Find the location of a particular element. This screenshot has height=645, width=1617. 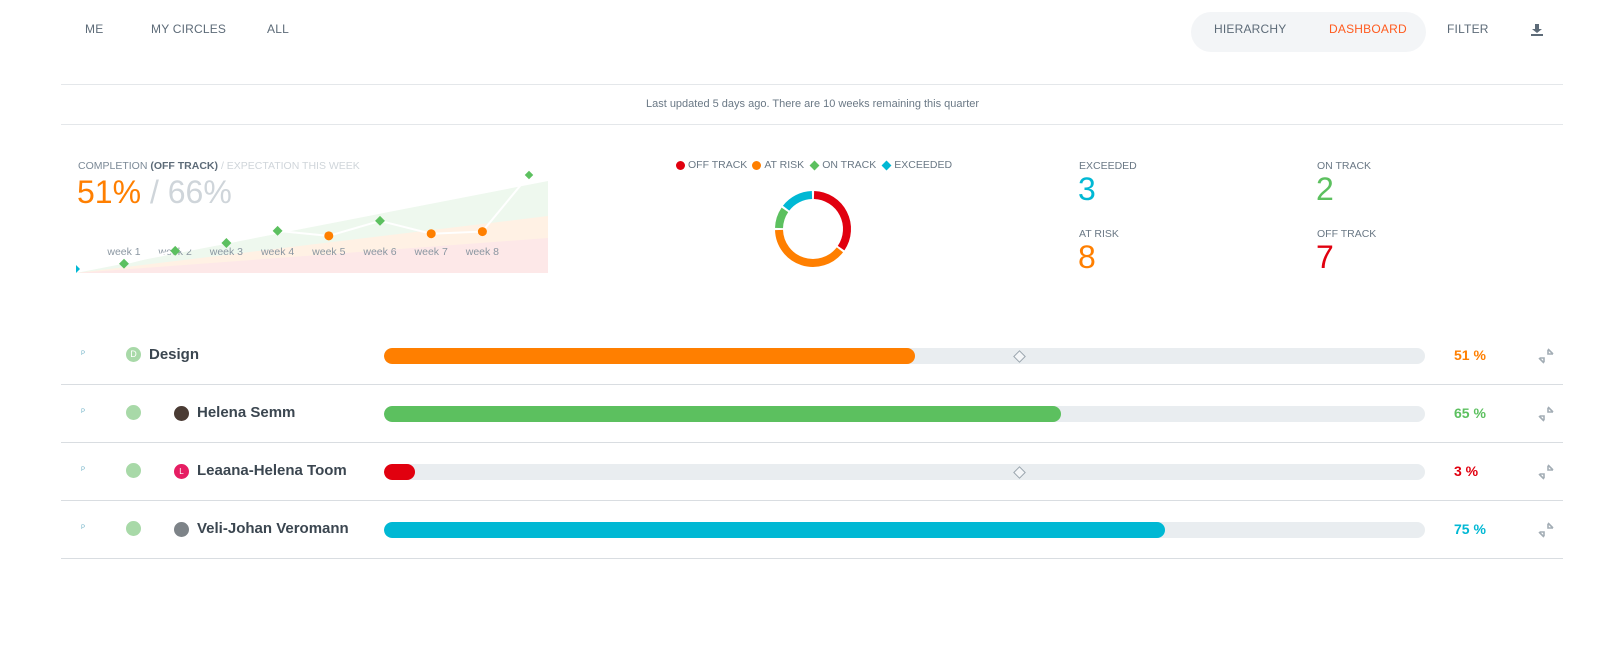

expectation-label: / EXPECTATION THIS WEEK is located at coordinates (290, 166).